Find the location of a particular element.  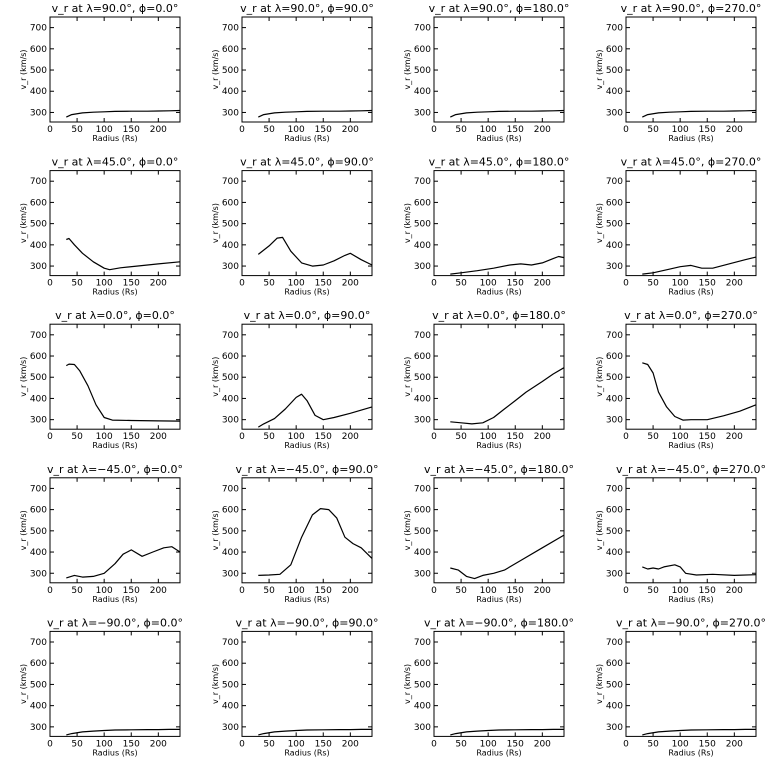

chart-title: v_r at λ=0.0°, ϕ=270.0° is located at coordinates (691, 315).